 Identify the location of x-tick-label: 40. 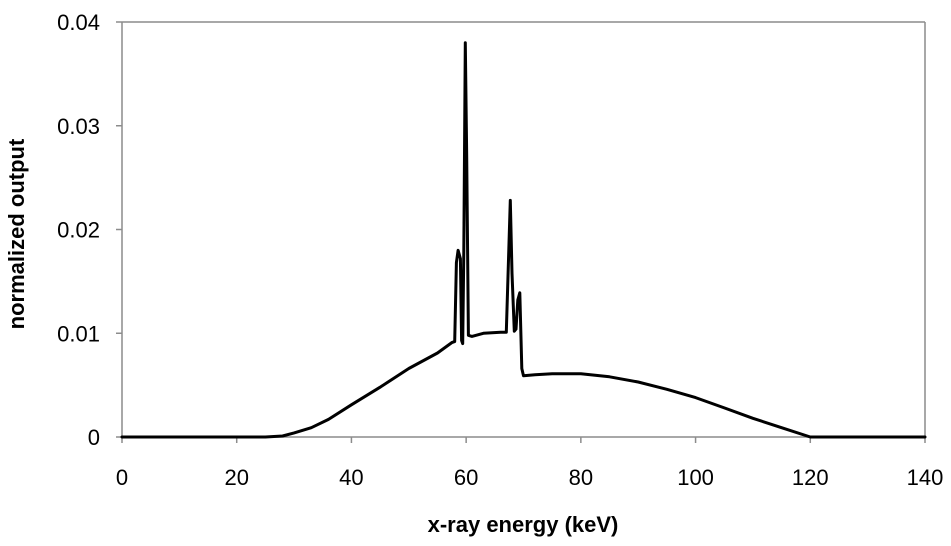
(351, 477).